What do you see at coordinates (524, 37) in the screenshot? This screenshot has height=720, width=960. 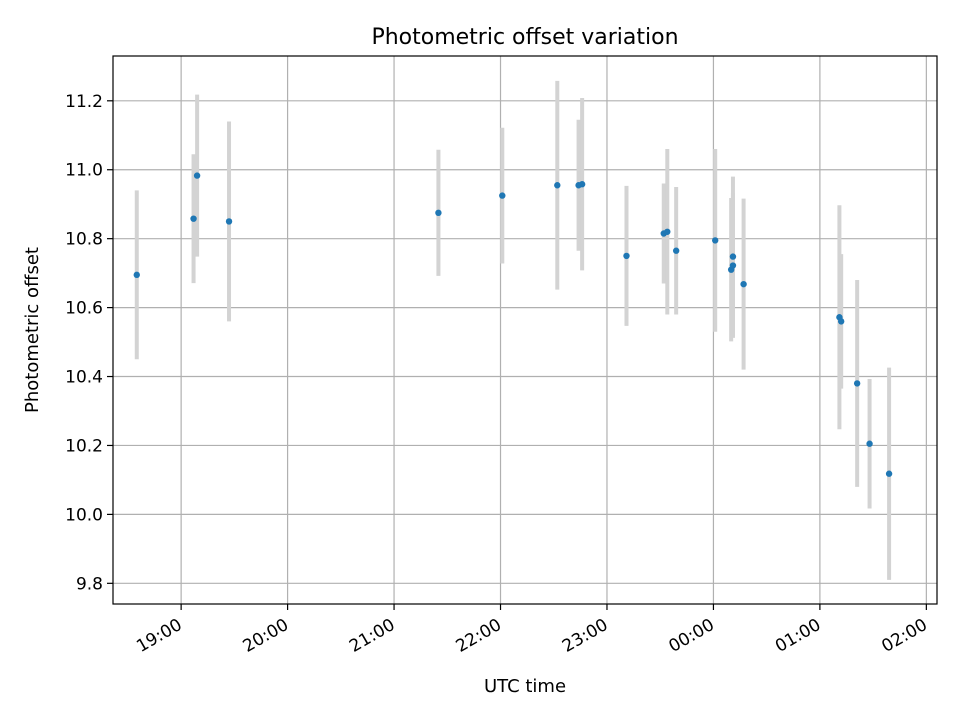 I see `chart-title: Photometric offset variation` at bounding box center [524, 37].